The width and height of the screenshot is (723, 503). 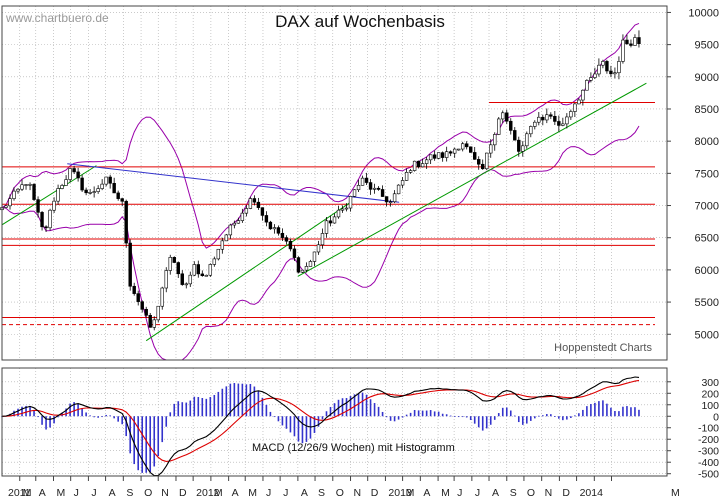 What do you see at coordinates (707, 207) in the screenshot?
I see `price-tick-label: 7000` at bounding box center [707, 207].